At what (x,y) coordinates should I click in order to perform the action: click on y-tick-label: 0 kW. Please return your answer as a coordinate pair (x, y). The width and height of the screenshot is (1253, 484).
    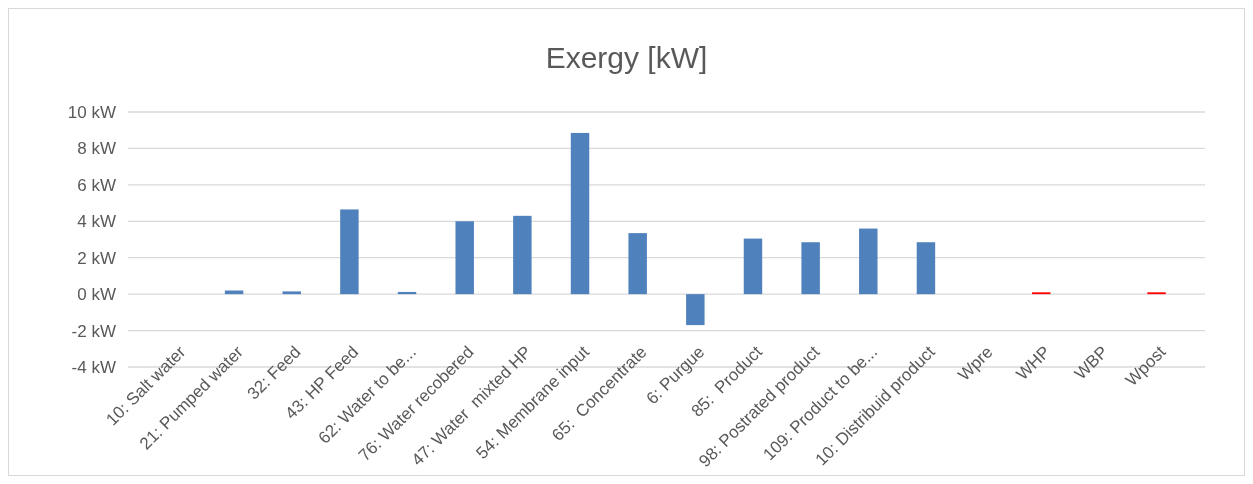
    Looking at the image, I should click on (96, 295).